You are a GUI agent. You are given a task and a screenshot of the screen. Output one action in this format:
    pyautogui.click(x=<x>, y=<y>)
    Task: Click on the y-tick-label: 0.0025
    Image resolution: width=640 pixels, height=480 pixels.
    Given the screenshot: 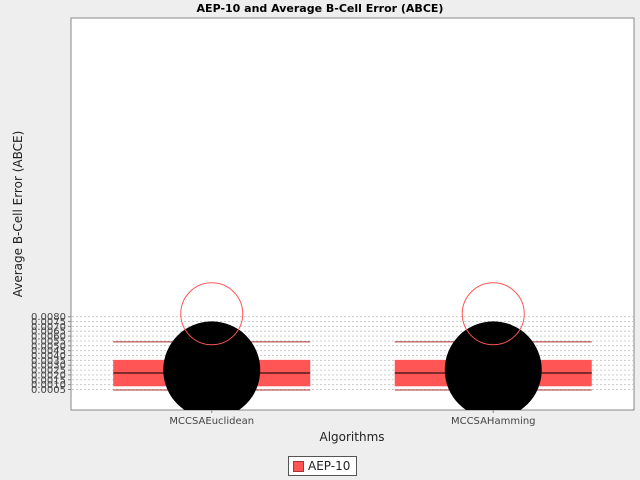 What is the action you would take?
    pyautogui.click(x=48, y=371)
    